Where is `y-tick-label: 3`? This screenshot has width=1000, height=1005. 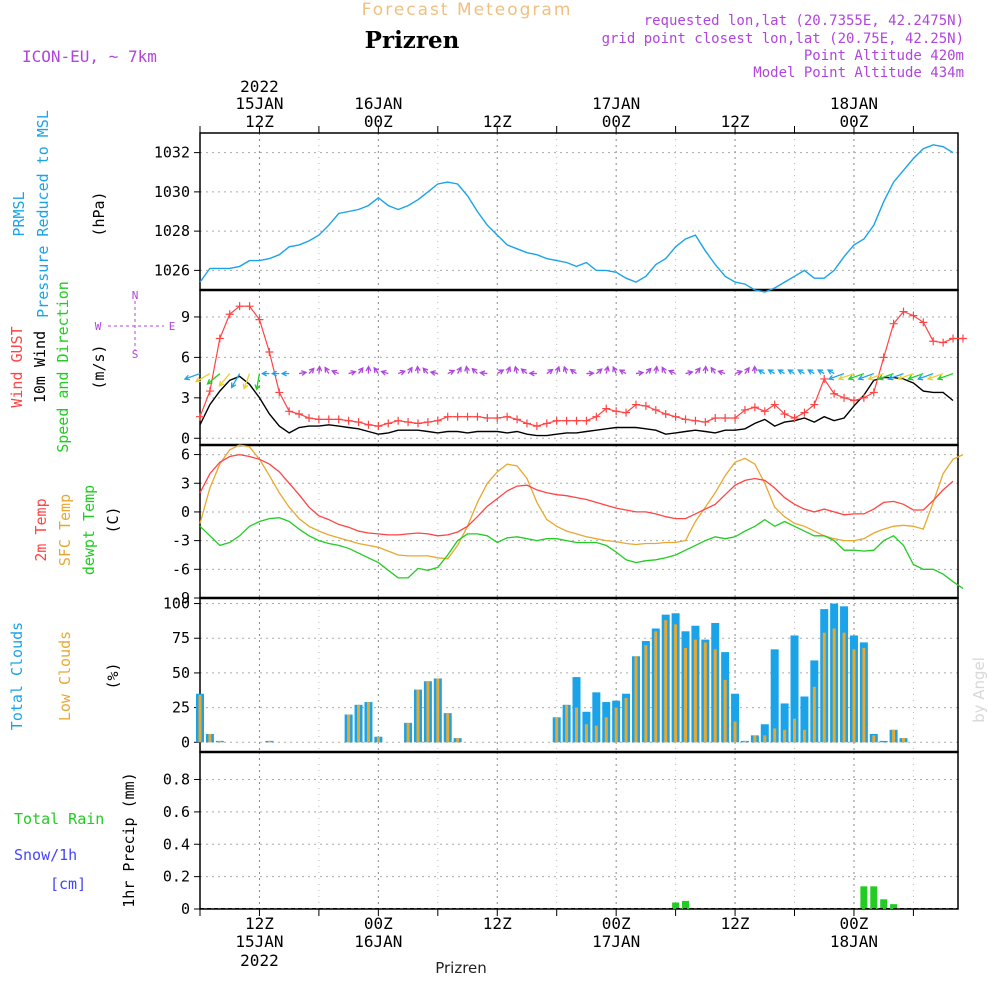
y-tick-label: 3 is located at coordinates (185, 398).